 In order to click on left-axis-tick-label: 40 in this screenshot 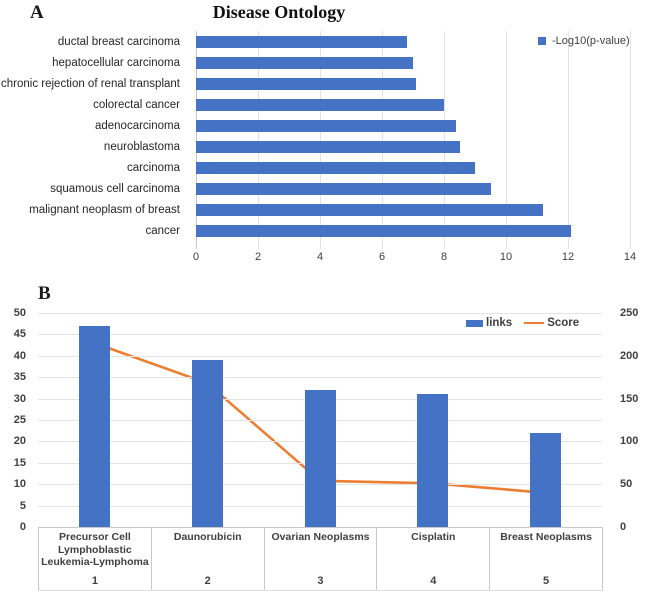, I will do `click(19, 355)`.